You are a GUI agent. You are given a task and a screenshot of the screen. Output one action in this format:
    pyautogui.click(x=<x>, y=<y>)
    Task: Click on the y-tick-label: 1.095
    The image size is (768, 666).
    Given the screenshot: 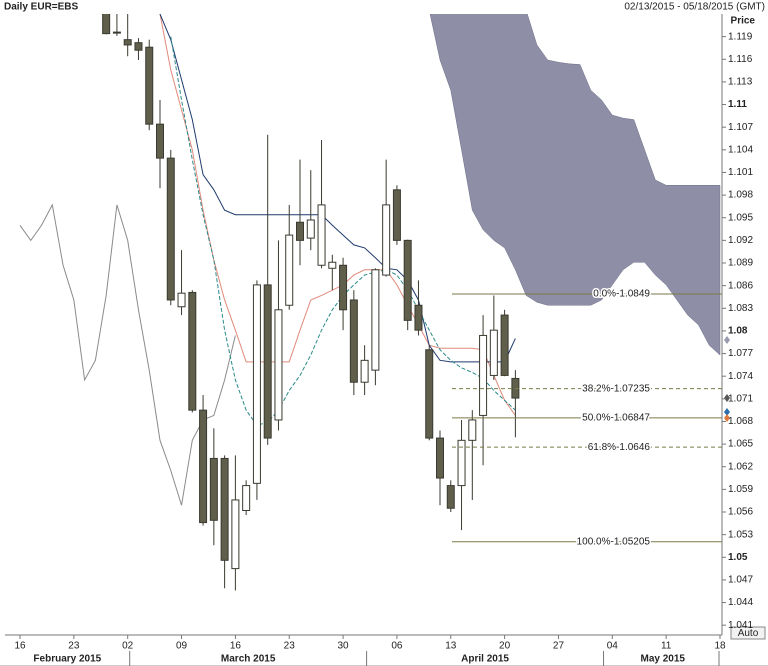 What is the action you would take?
    pyautogui.click(x=740, y=217)
    